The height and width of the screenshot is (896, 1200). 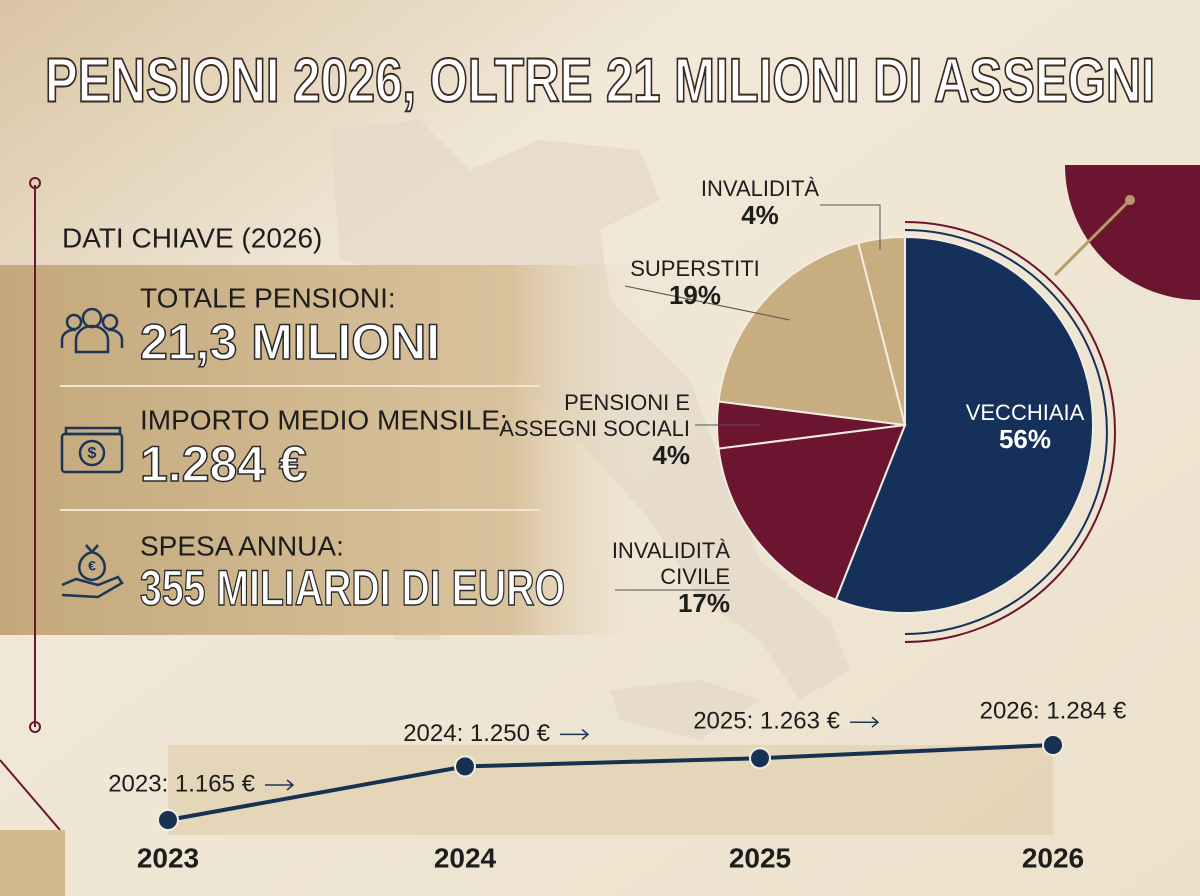 What do you see at coordinates (703, 603) in the screenshot?
I see `pie-value-label: 17%` at bounding box center [703, 603].